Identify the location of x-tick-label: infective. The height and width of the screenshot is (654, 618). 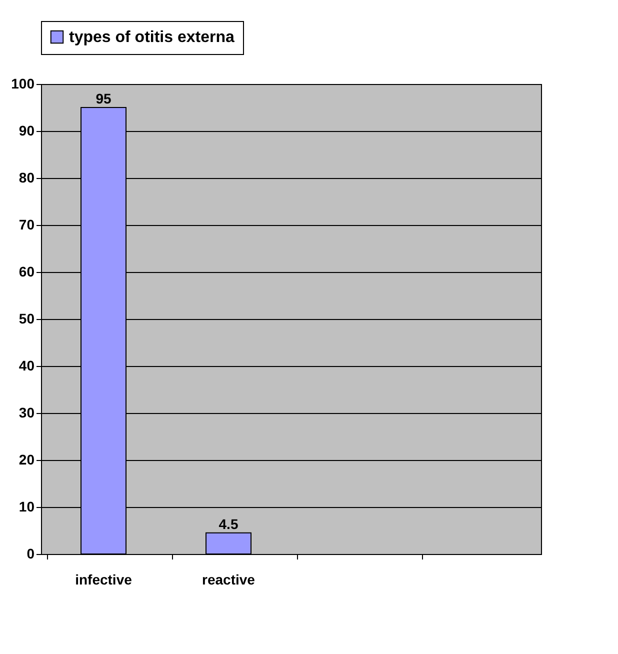
(103, 580).